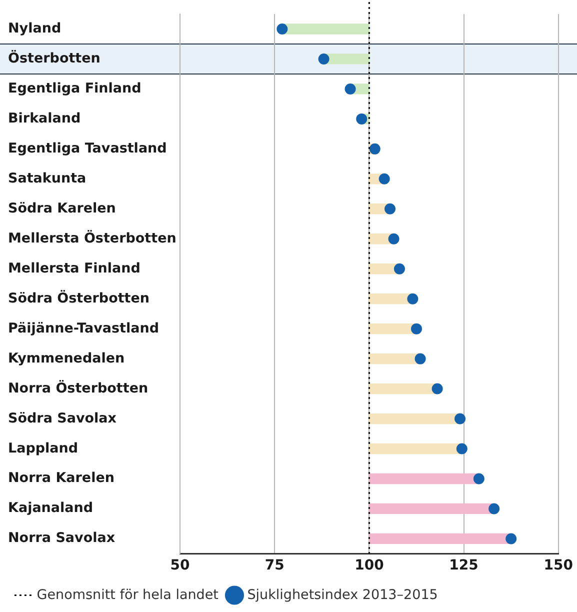  I want to click on y-tick-label: Egentliga Finland, so click(75, 88).